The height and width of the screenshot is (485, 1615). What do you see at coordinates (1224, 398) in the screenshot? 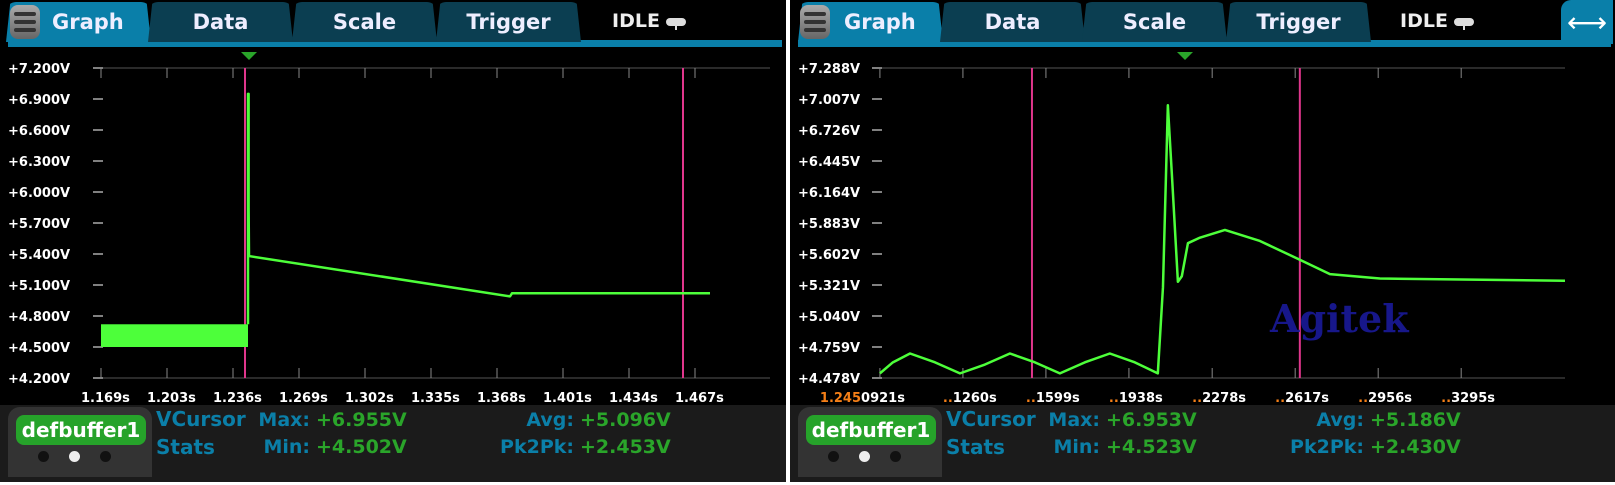
I see `x-tick-suffix: 2278s` at bounding box center [1224, 398].